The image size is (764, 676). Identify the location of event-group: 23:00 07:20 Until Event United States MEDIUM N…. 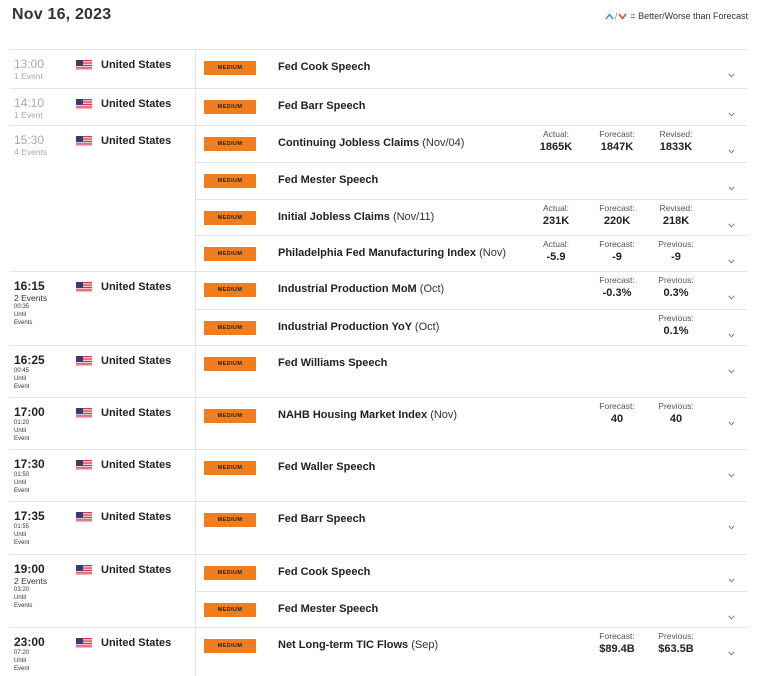
(378, 651).